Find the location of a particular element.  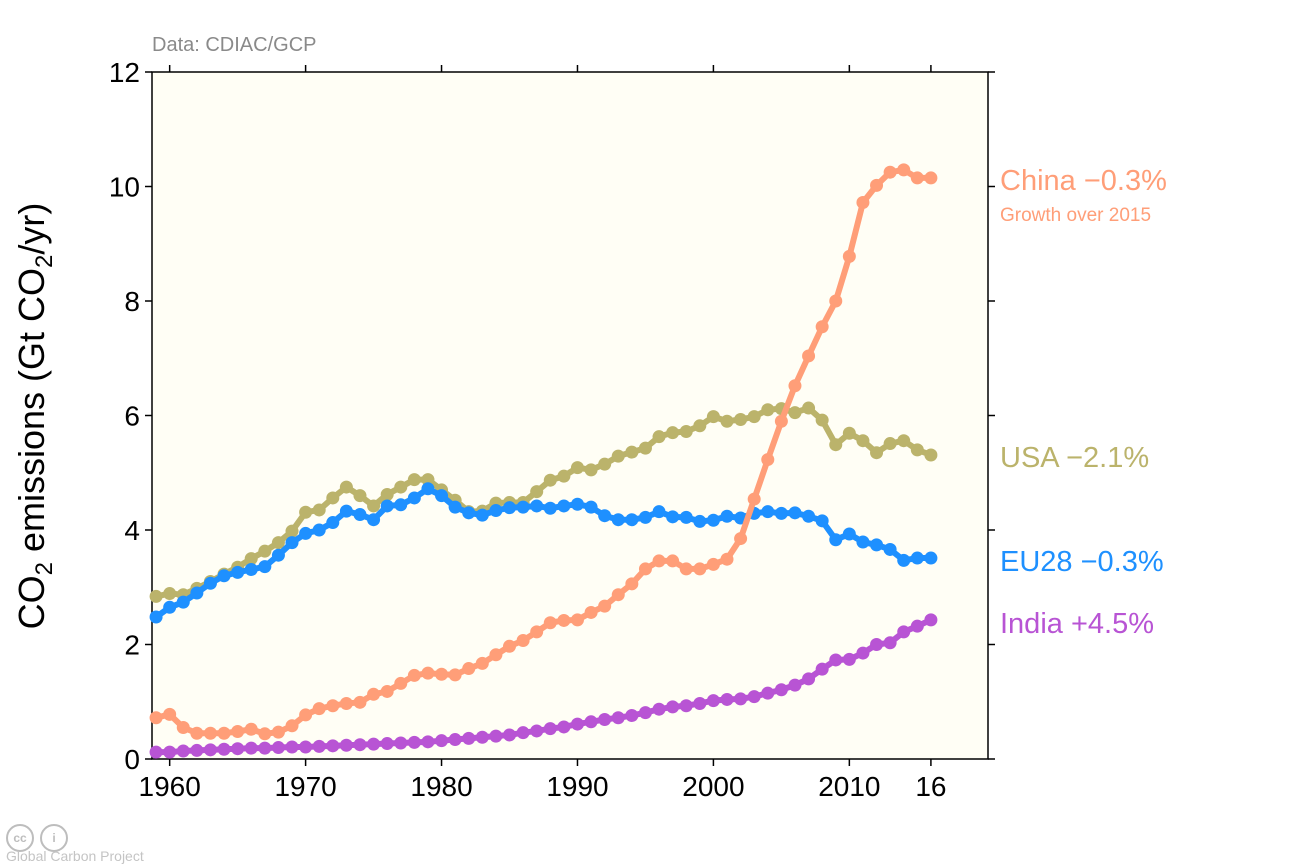

legend-label-eu28: EU28 −0.3% is located at coordinates (1082, 562).